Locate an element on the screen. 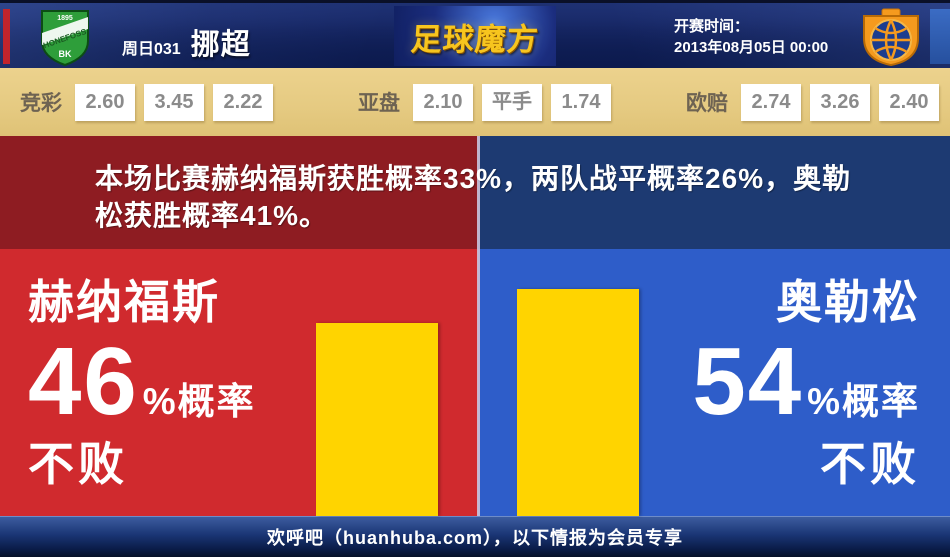  home-team-crest-icon: 1895 HONEFOSS BK is located at coordinates (65, 37).